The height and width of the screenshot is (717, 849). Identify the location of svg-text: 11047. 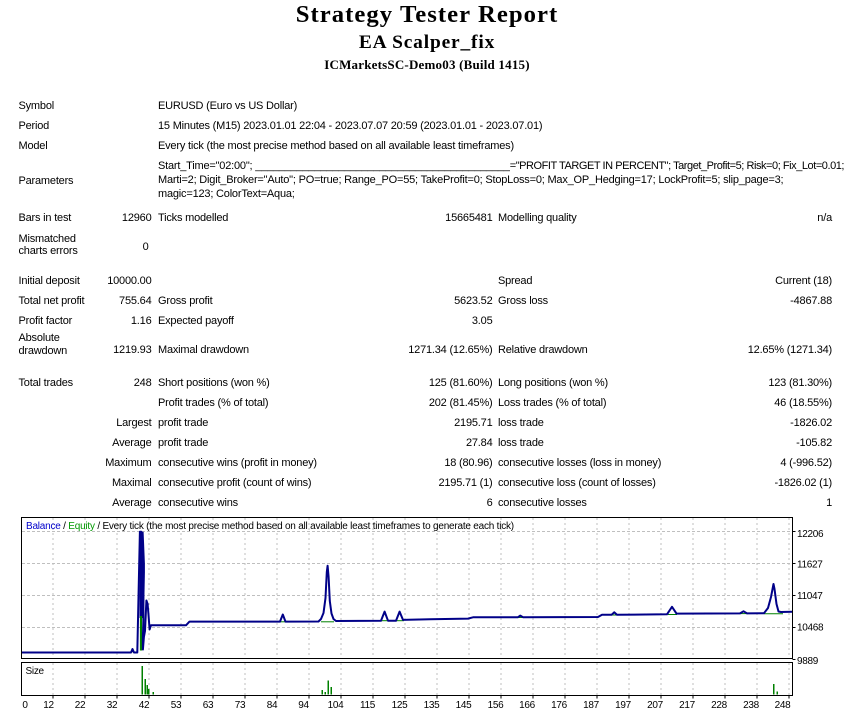
(810, 596).